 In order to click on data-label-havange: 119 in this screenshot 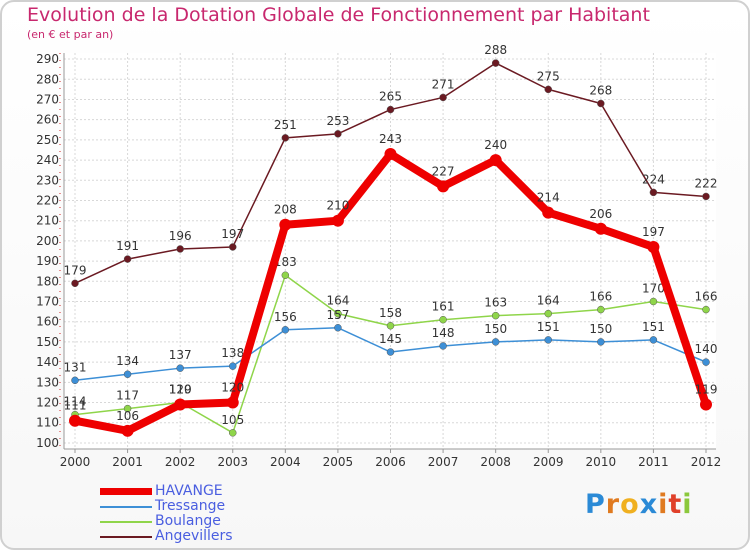, I will do `click(180, 390)`.